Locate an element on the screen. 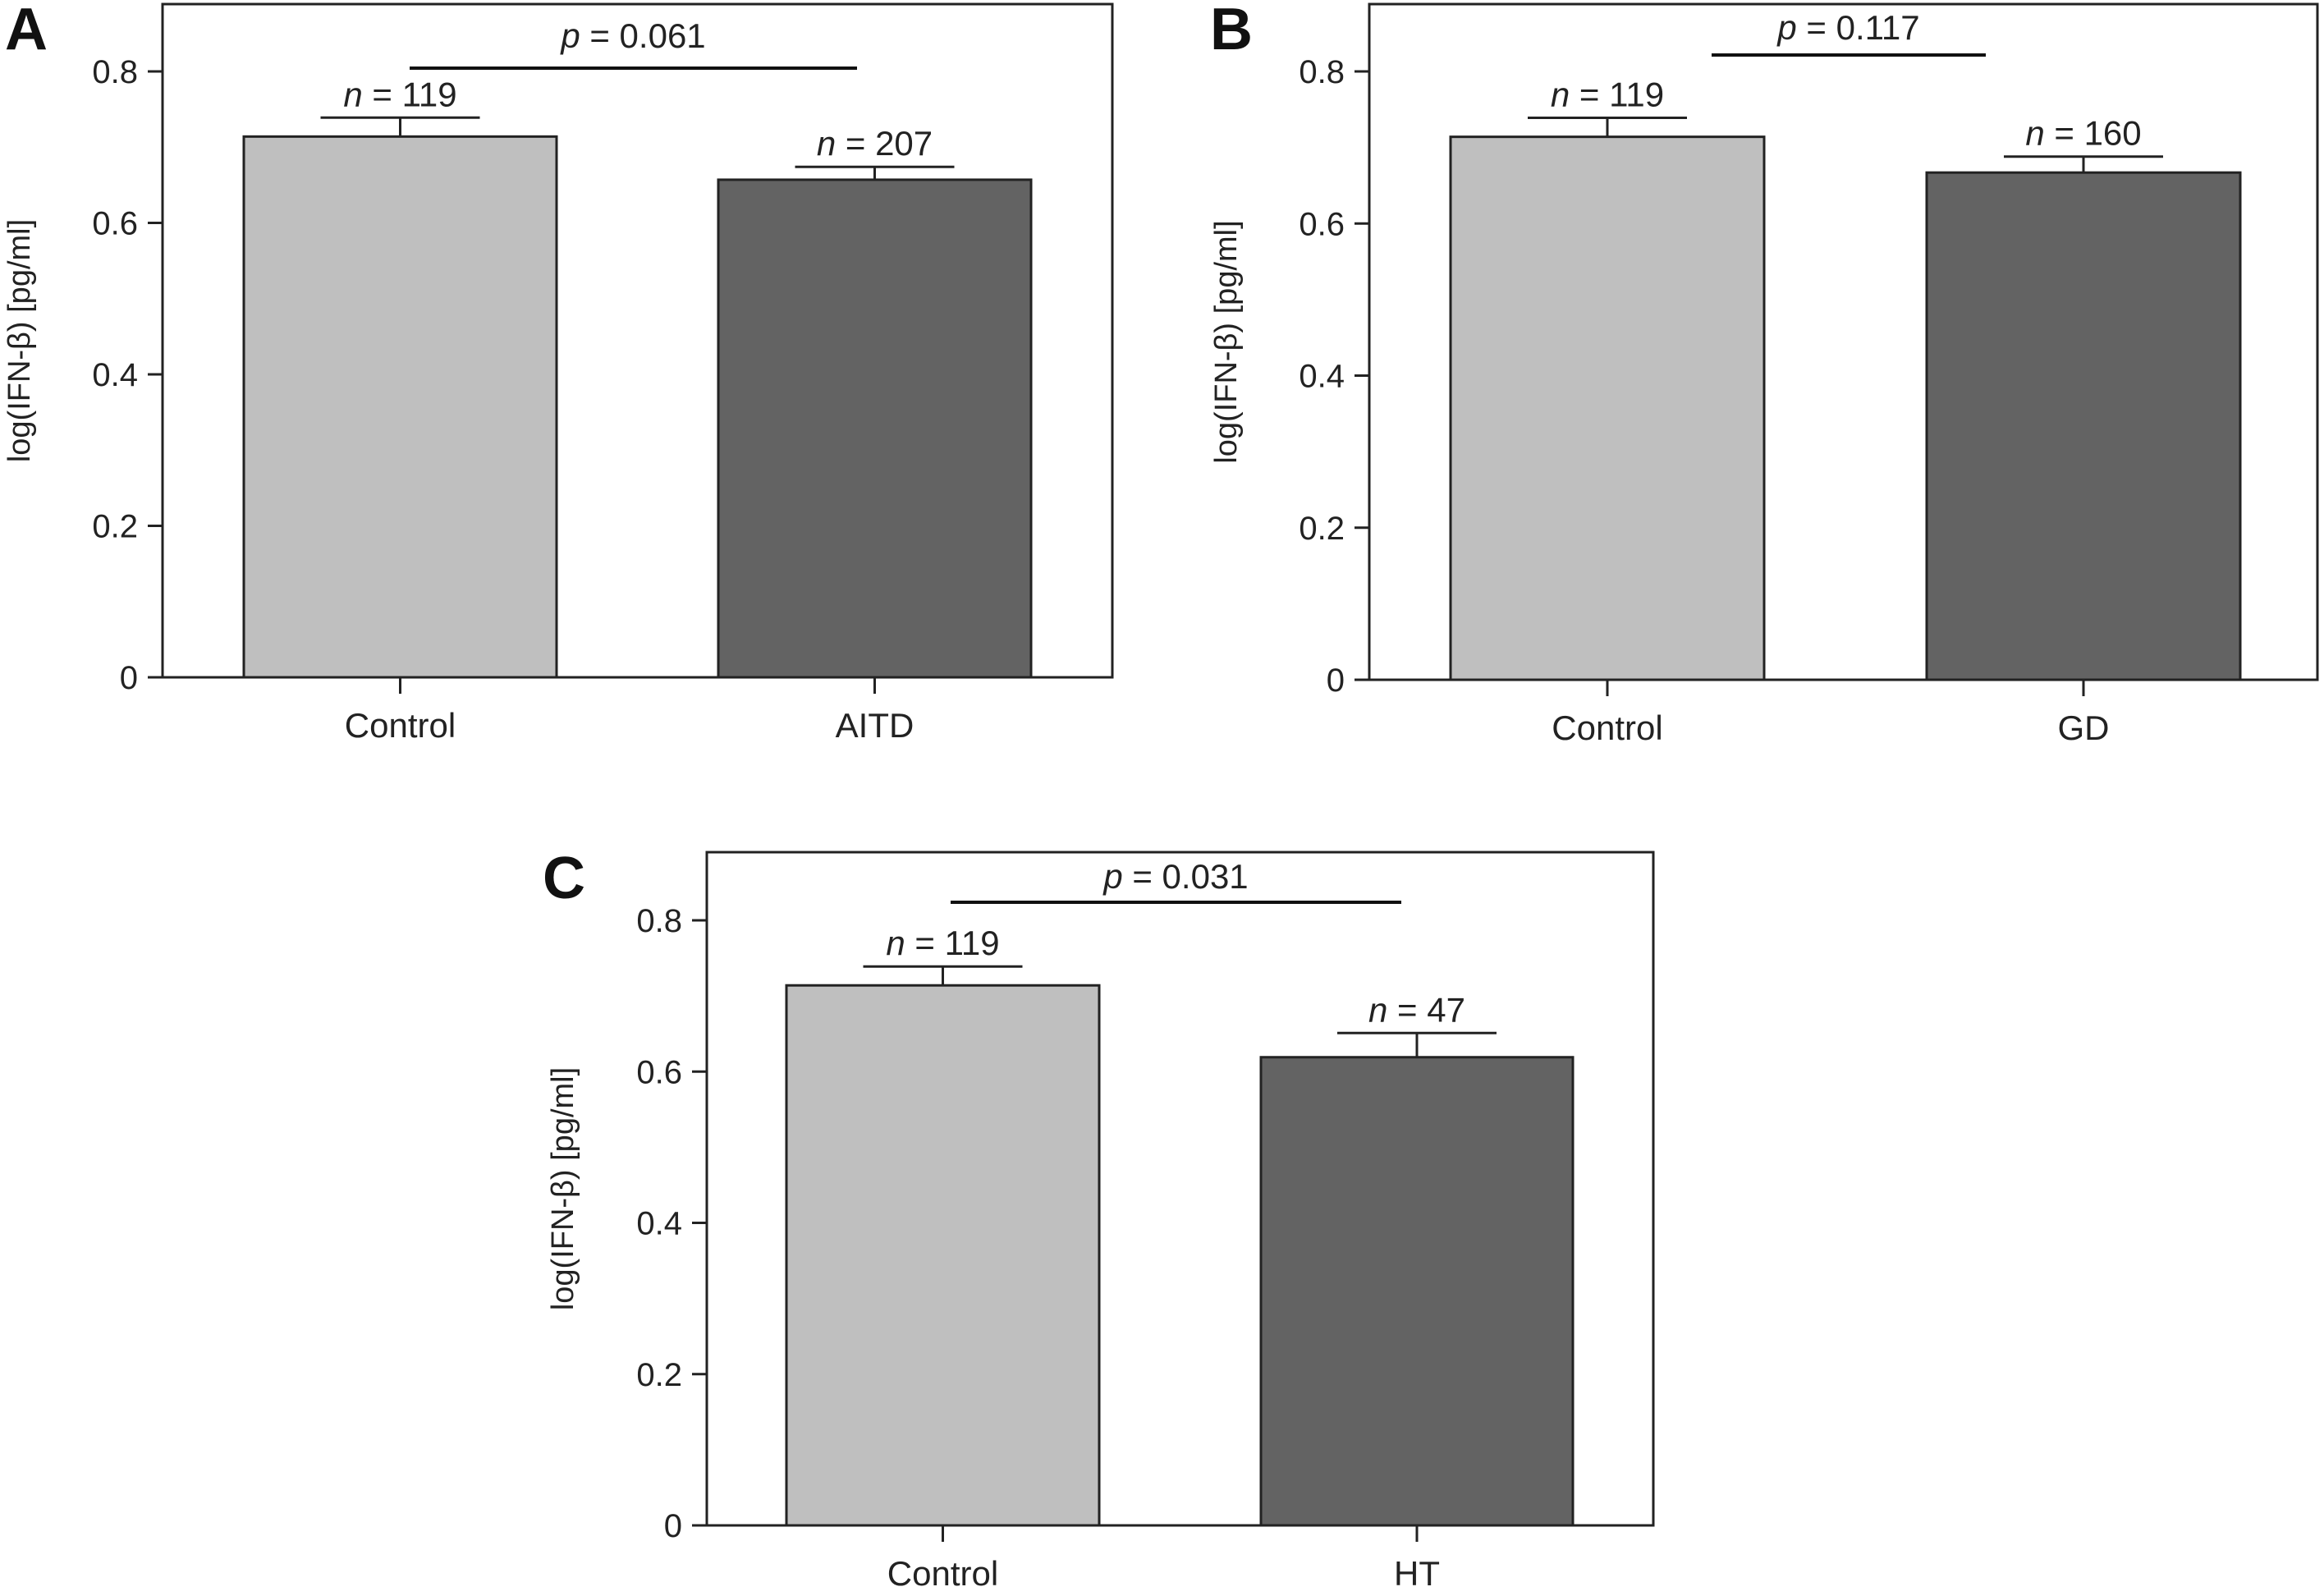 The image size is (2324, 1596). panel-b-panel-letter: B is located at coordinates (1231, 31).